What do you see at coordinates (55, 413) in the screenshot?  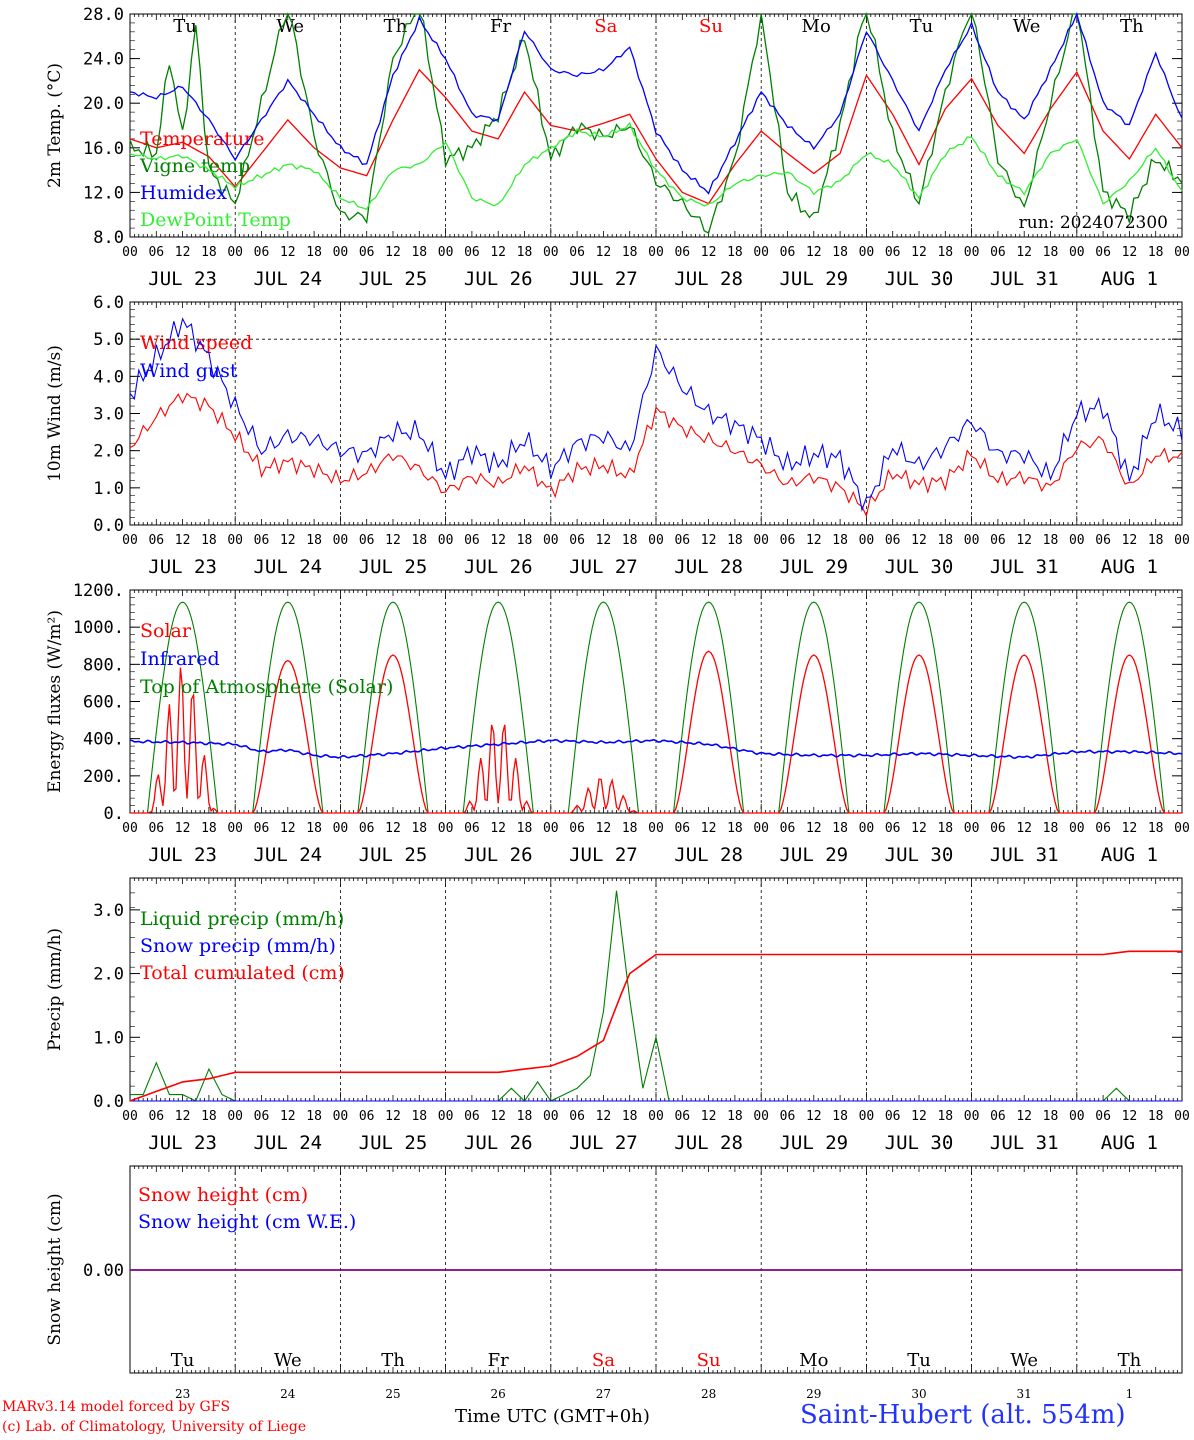 I see `y-axis-label: 10m Wind (m/s)` at bounding box center [55, 413].